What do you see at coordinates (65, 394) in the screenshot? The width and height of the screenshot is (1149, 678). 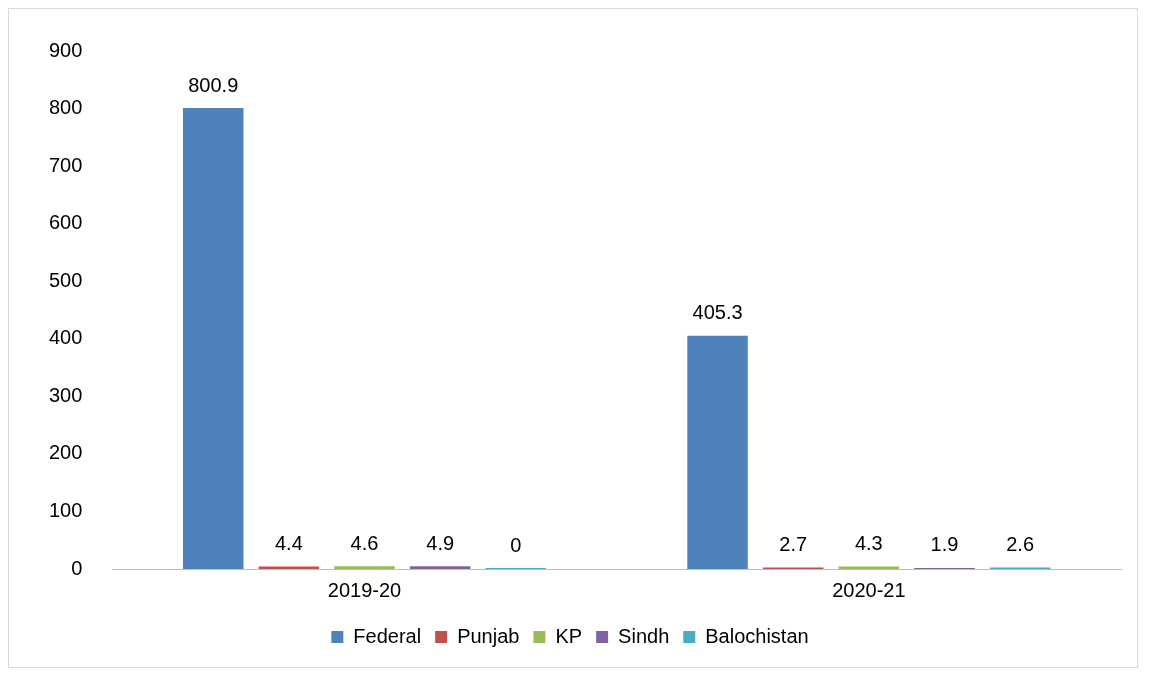 I see `y-tick-label: 300` at bounding box center [65, 394].